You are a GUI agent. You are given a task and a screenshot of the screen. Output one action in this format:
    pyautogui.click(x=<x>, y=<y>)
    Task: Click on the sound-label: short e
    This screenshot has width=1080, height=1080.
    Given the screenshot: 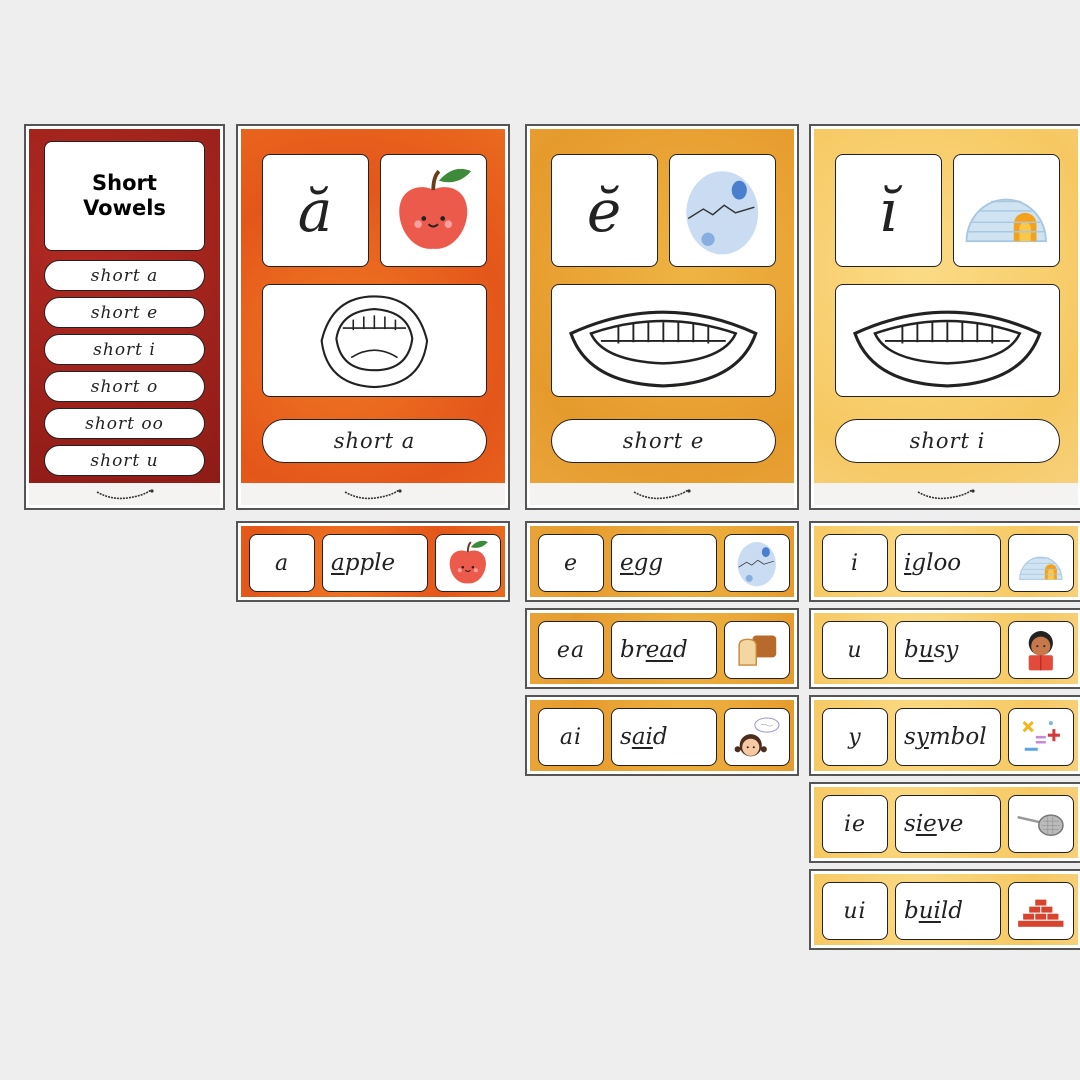 What is the action you would take?
    pyautogui.click(x=663, y=441)
    